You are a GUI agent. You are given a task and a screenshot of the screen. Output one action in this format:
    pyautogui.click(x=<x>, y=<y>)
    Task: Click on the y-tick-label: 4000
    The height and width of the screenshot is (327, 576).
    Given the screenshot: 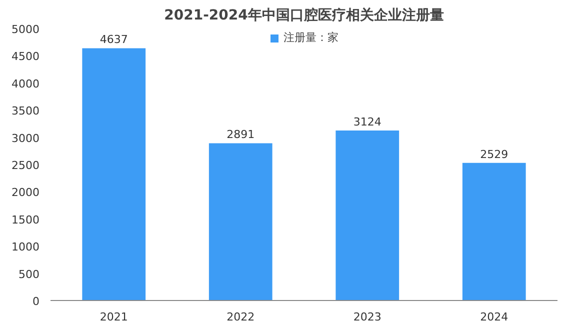 What is the action you would take?
    pyautogui.click(x=26, y=83)
    